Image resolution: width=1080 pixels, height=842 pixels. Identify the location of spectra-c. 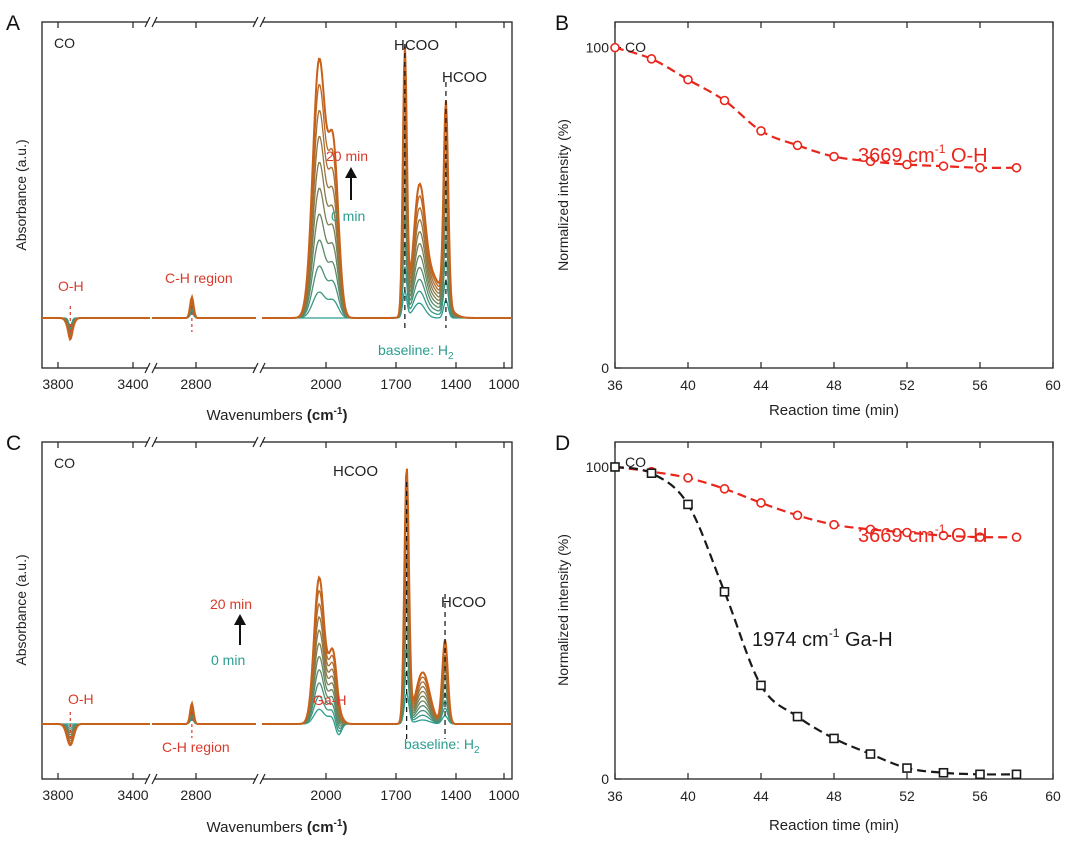
(277, 607).